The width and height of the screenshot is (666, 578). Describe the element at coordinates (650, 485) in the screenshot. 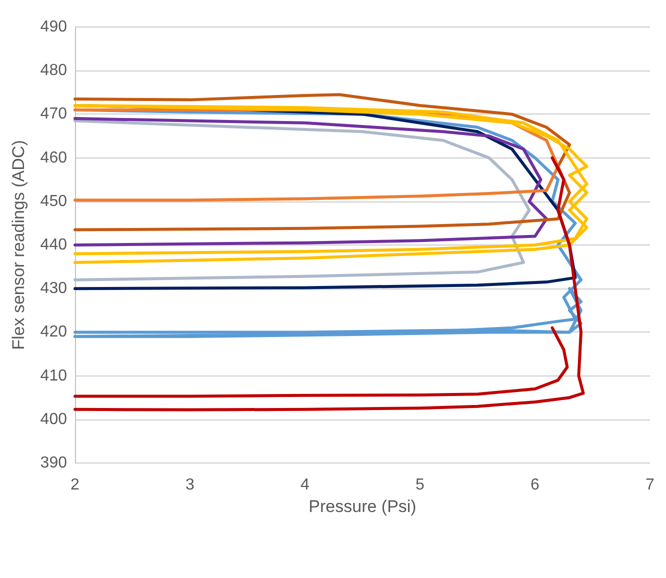

I see `x-tick-label: 7` at that location.